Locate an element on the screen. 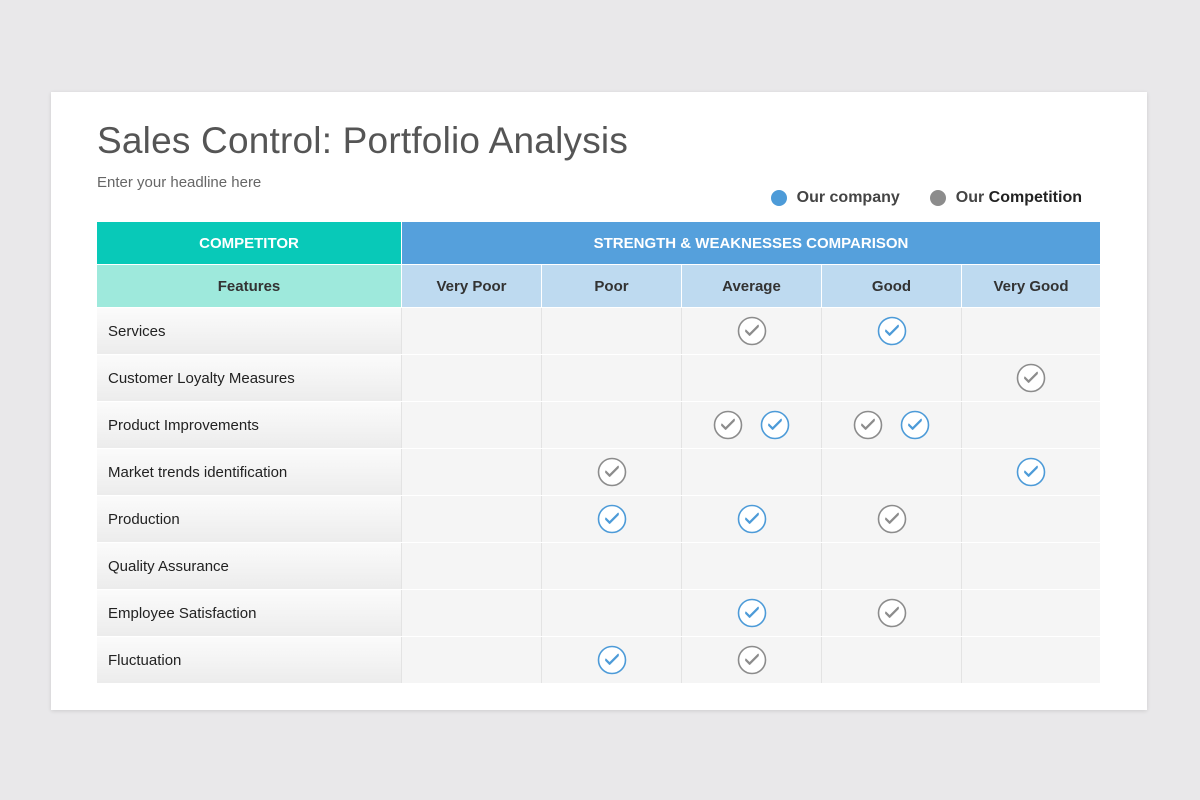  table-row: Product Improvements is located at coordinates (598, 424).